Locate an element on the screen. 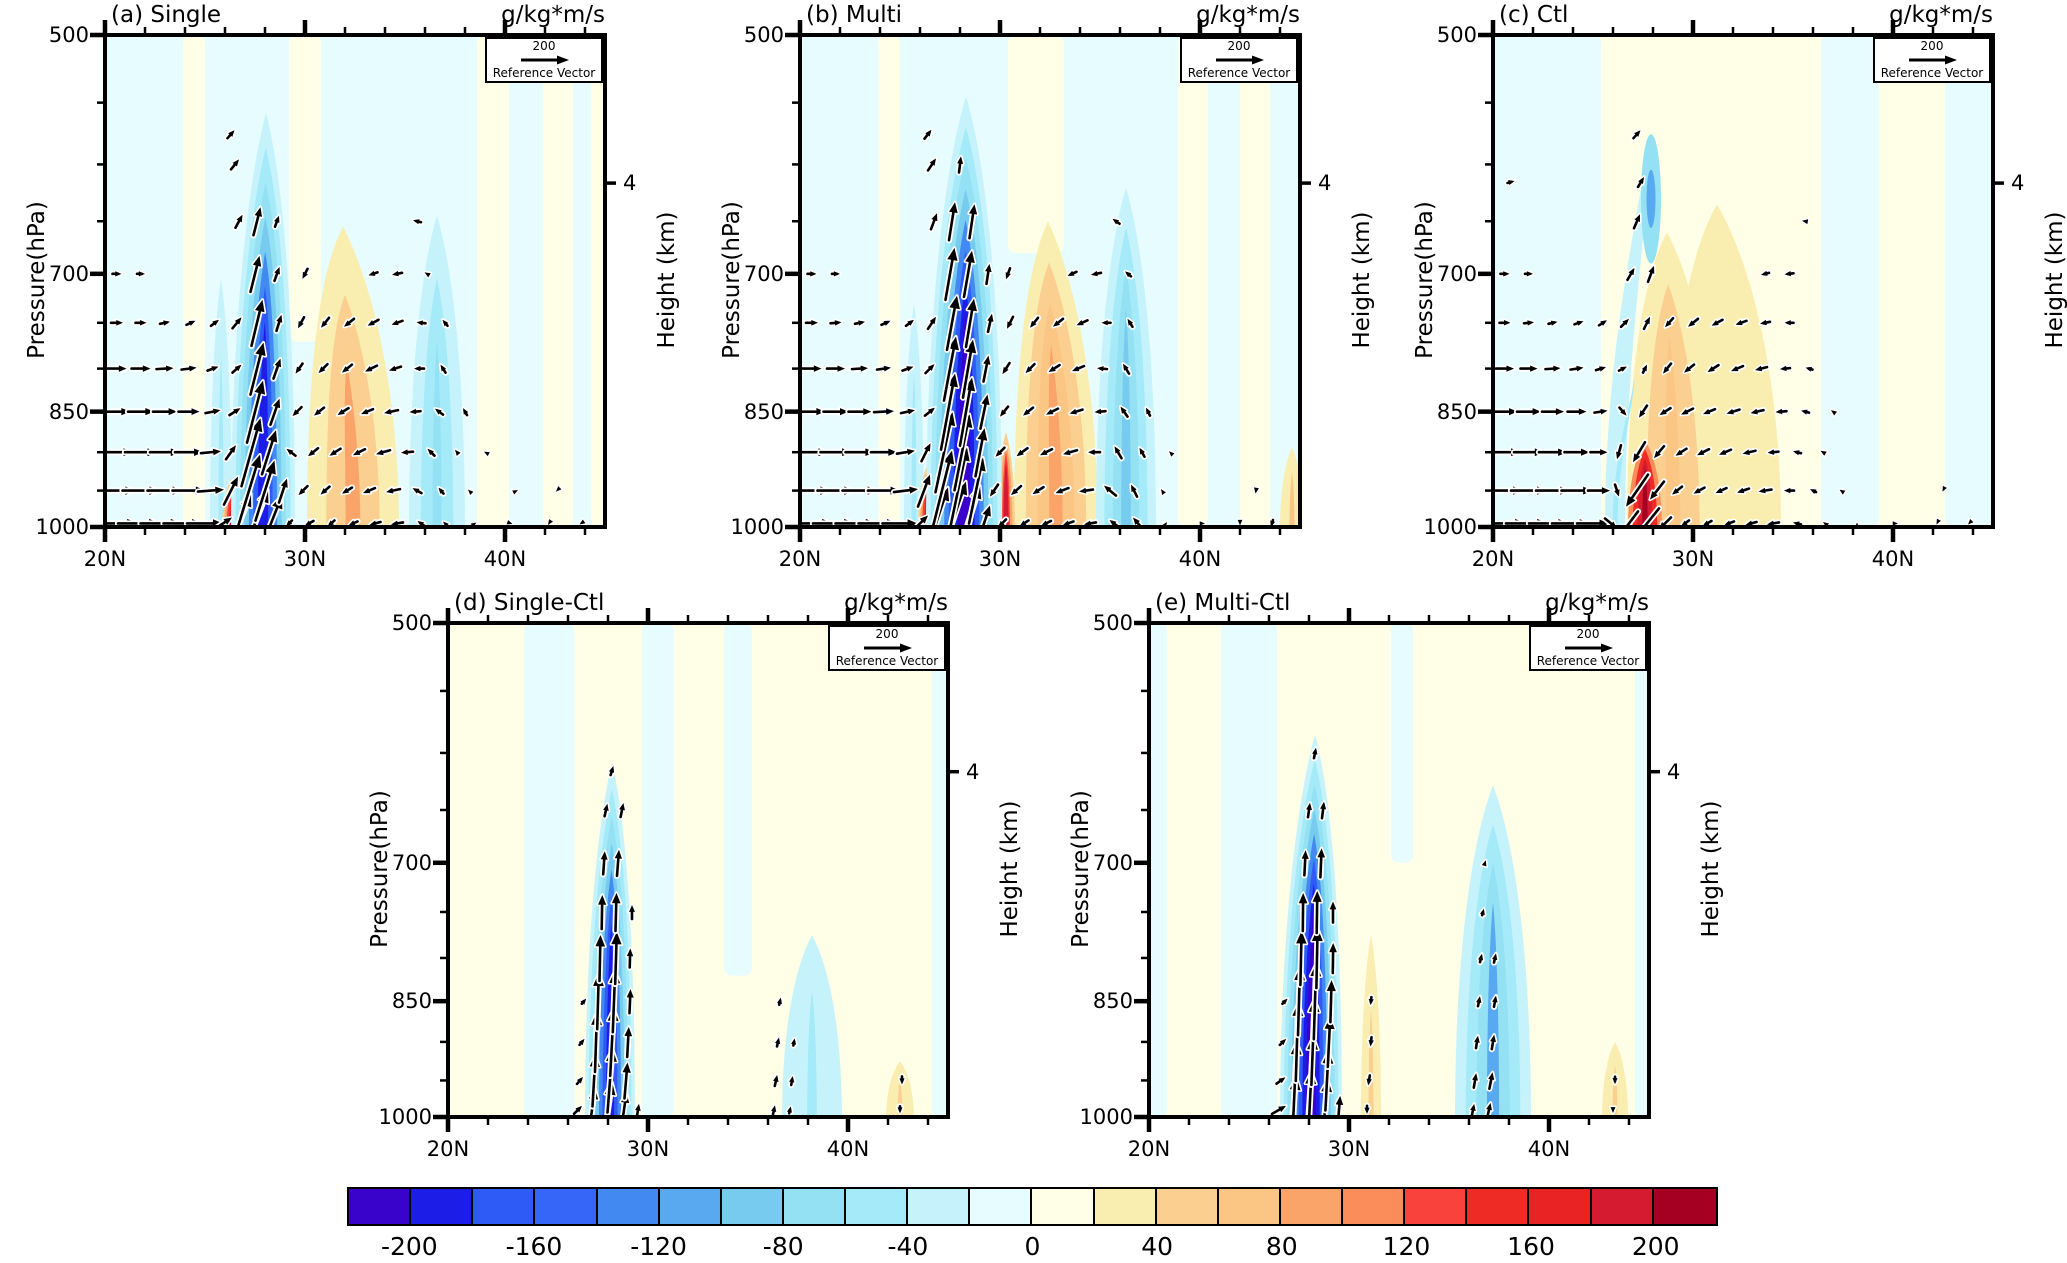 Image resolution: width=2067 pixels, height=1263 pixels. height-tick-c: 4 is located at coordinates (2018, 183).